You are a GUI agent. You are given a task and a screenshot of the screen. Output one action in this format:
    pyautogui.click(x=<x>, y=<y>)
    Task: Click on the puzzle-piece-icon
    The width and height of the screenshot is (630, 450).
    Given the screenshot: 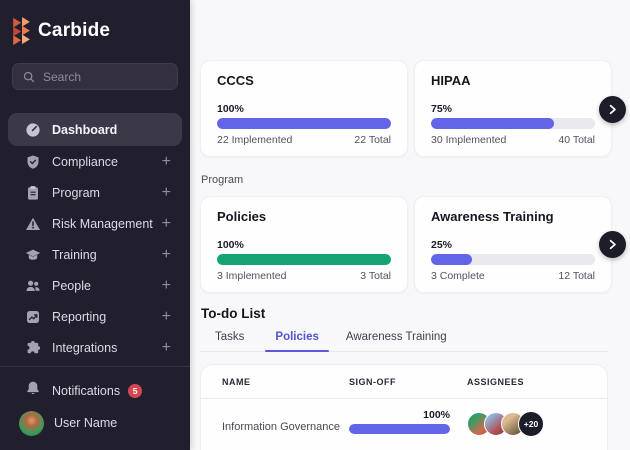 What is the action you would take?
    pyautogui.click(x=33, y=348)
    